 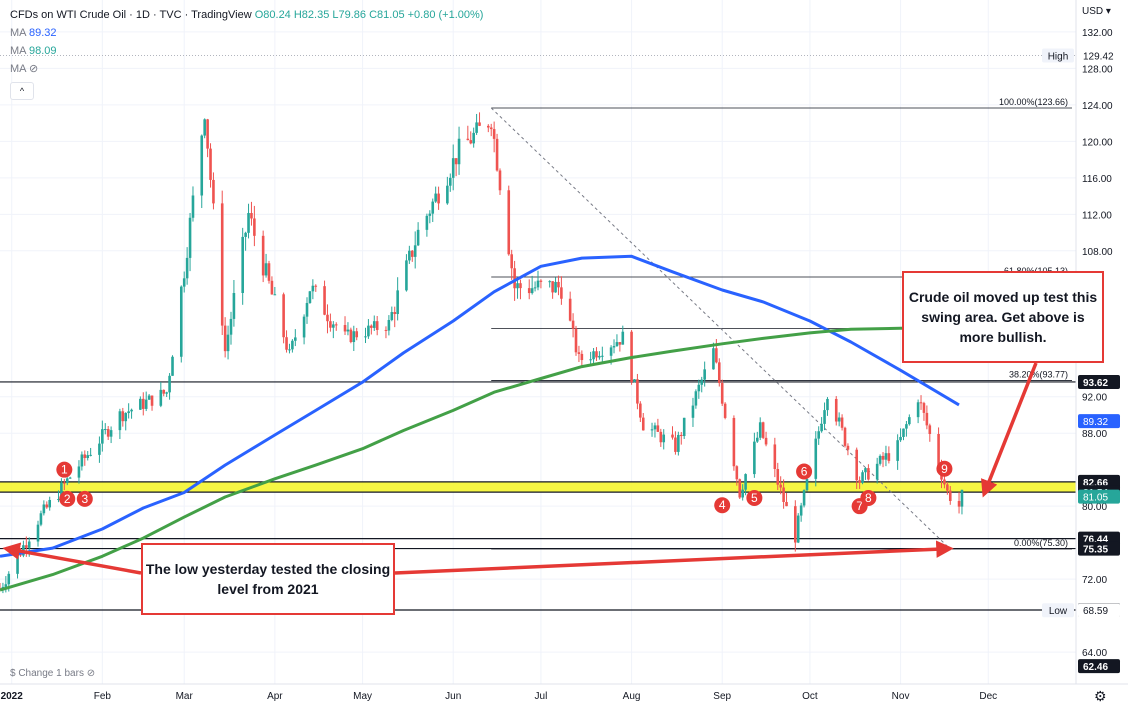 I want to click on gear-icon: ⚙, so click(x=1100, y=696).